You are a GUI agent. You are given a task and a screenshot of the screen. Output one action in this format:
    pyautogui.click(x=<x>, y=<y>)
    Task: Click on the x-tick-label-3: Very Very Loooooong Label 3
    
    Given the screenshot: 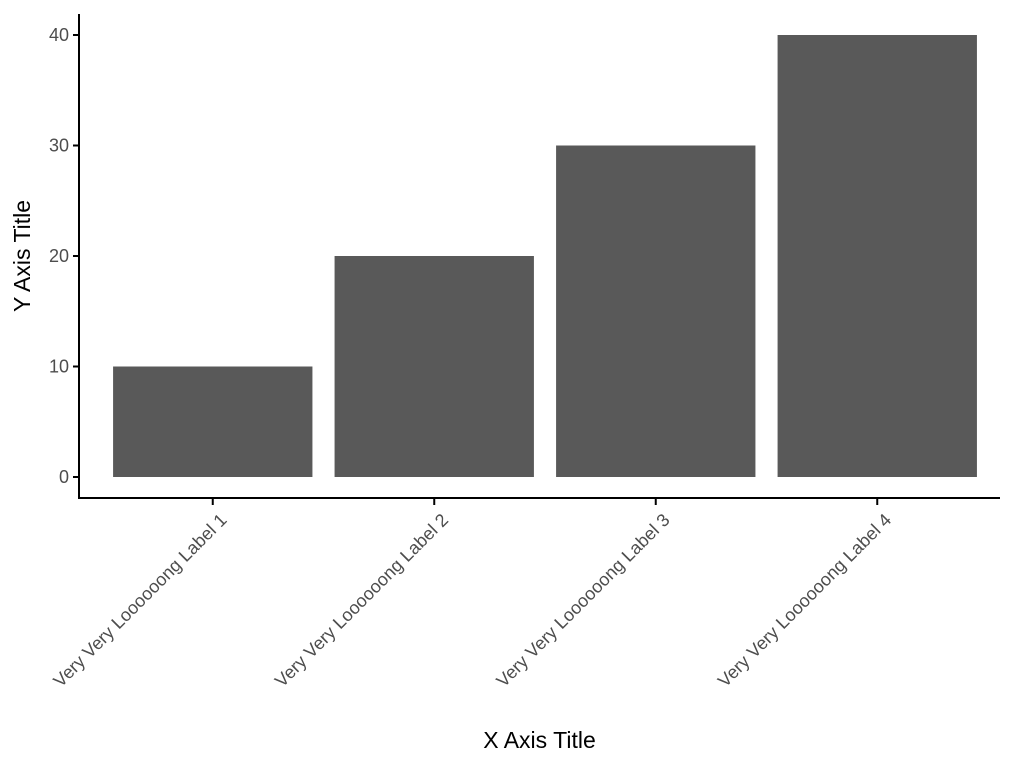 What is the action you would take?
    pyautogui.click(x=582, y=600)
    